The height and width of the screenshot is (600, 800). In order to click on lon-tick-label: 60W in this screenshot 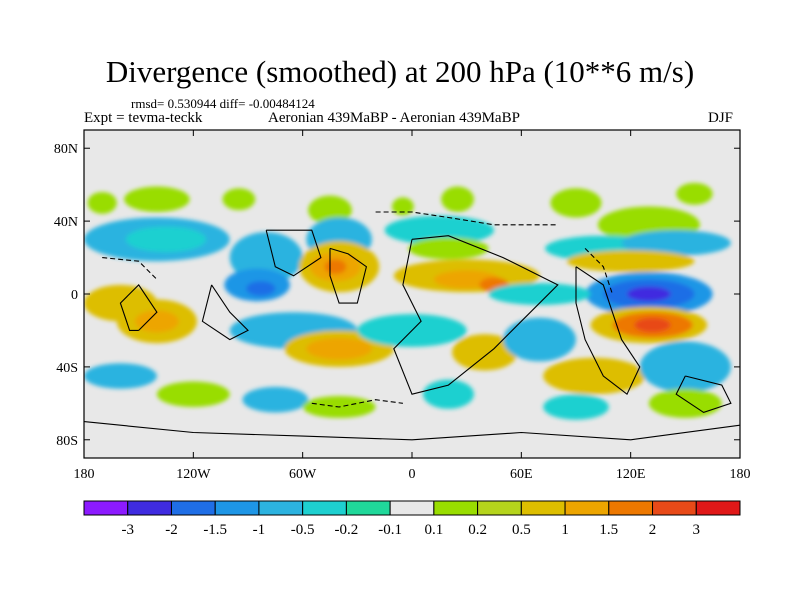, I will do `click(303, 474)`.